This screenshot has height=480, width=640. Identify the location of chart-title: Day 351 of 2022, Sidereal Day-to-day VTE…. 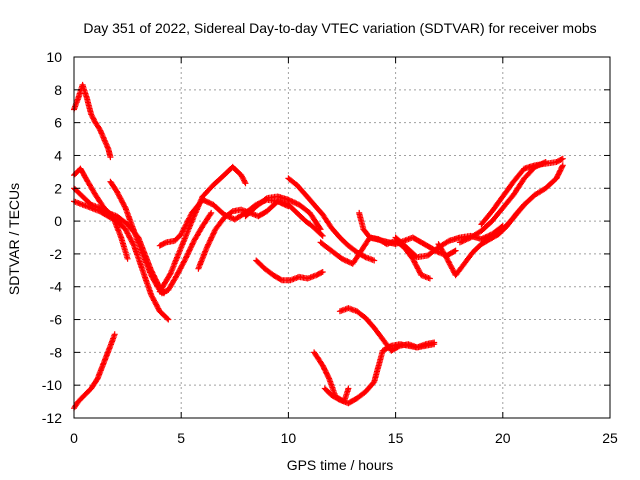
(339, 28).